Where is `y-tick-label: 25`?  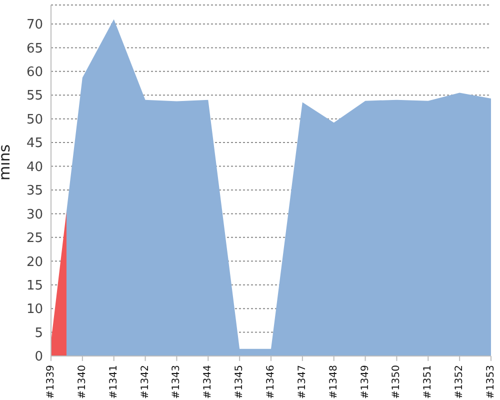
y-tick-label: 25 is located at coordinates (34, 238).